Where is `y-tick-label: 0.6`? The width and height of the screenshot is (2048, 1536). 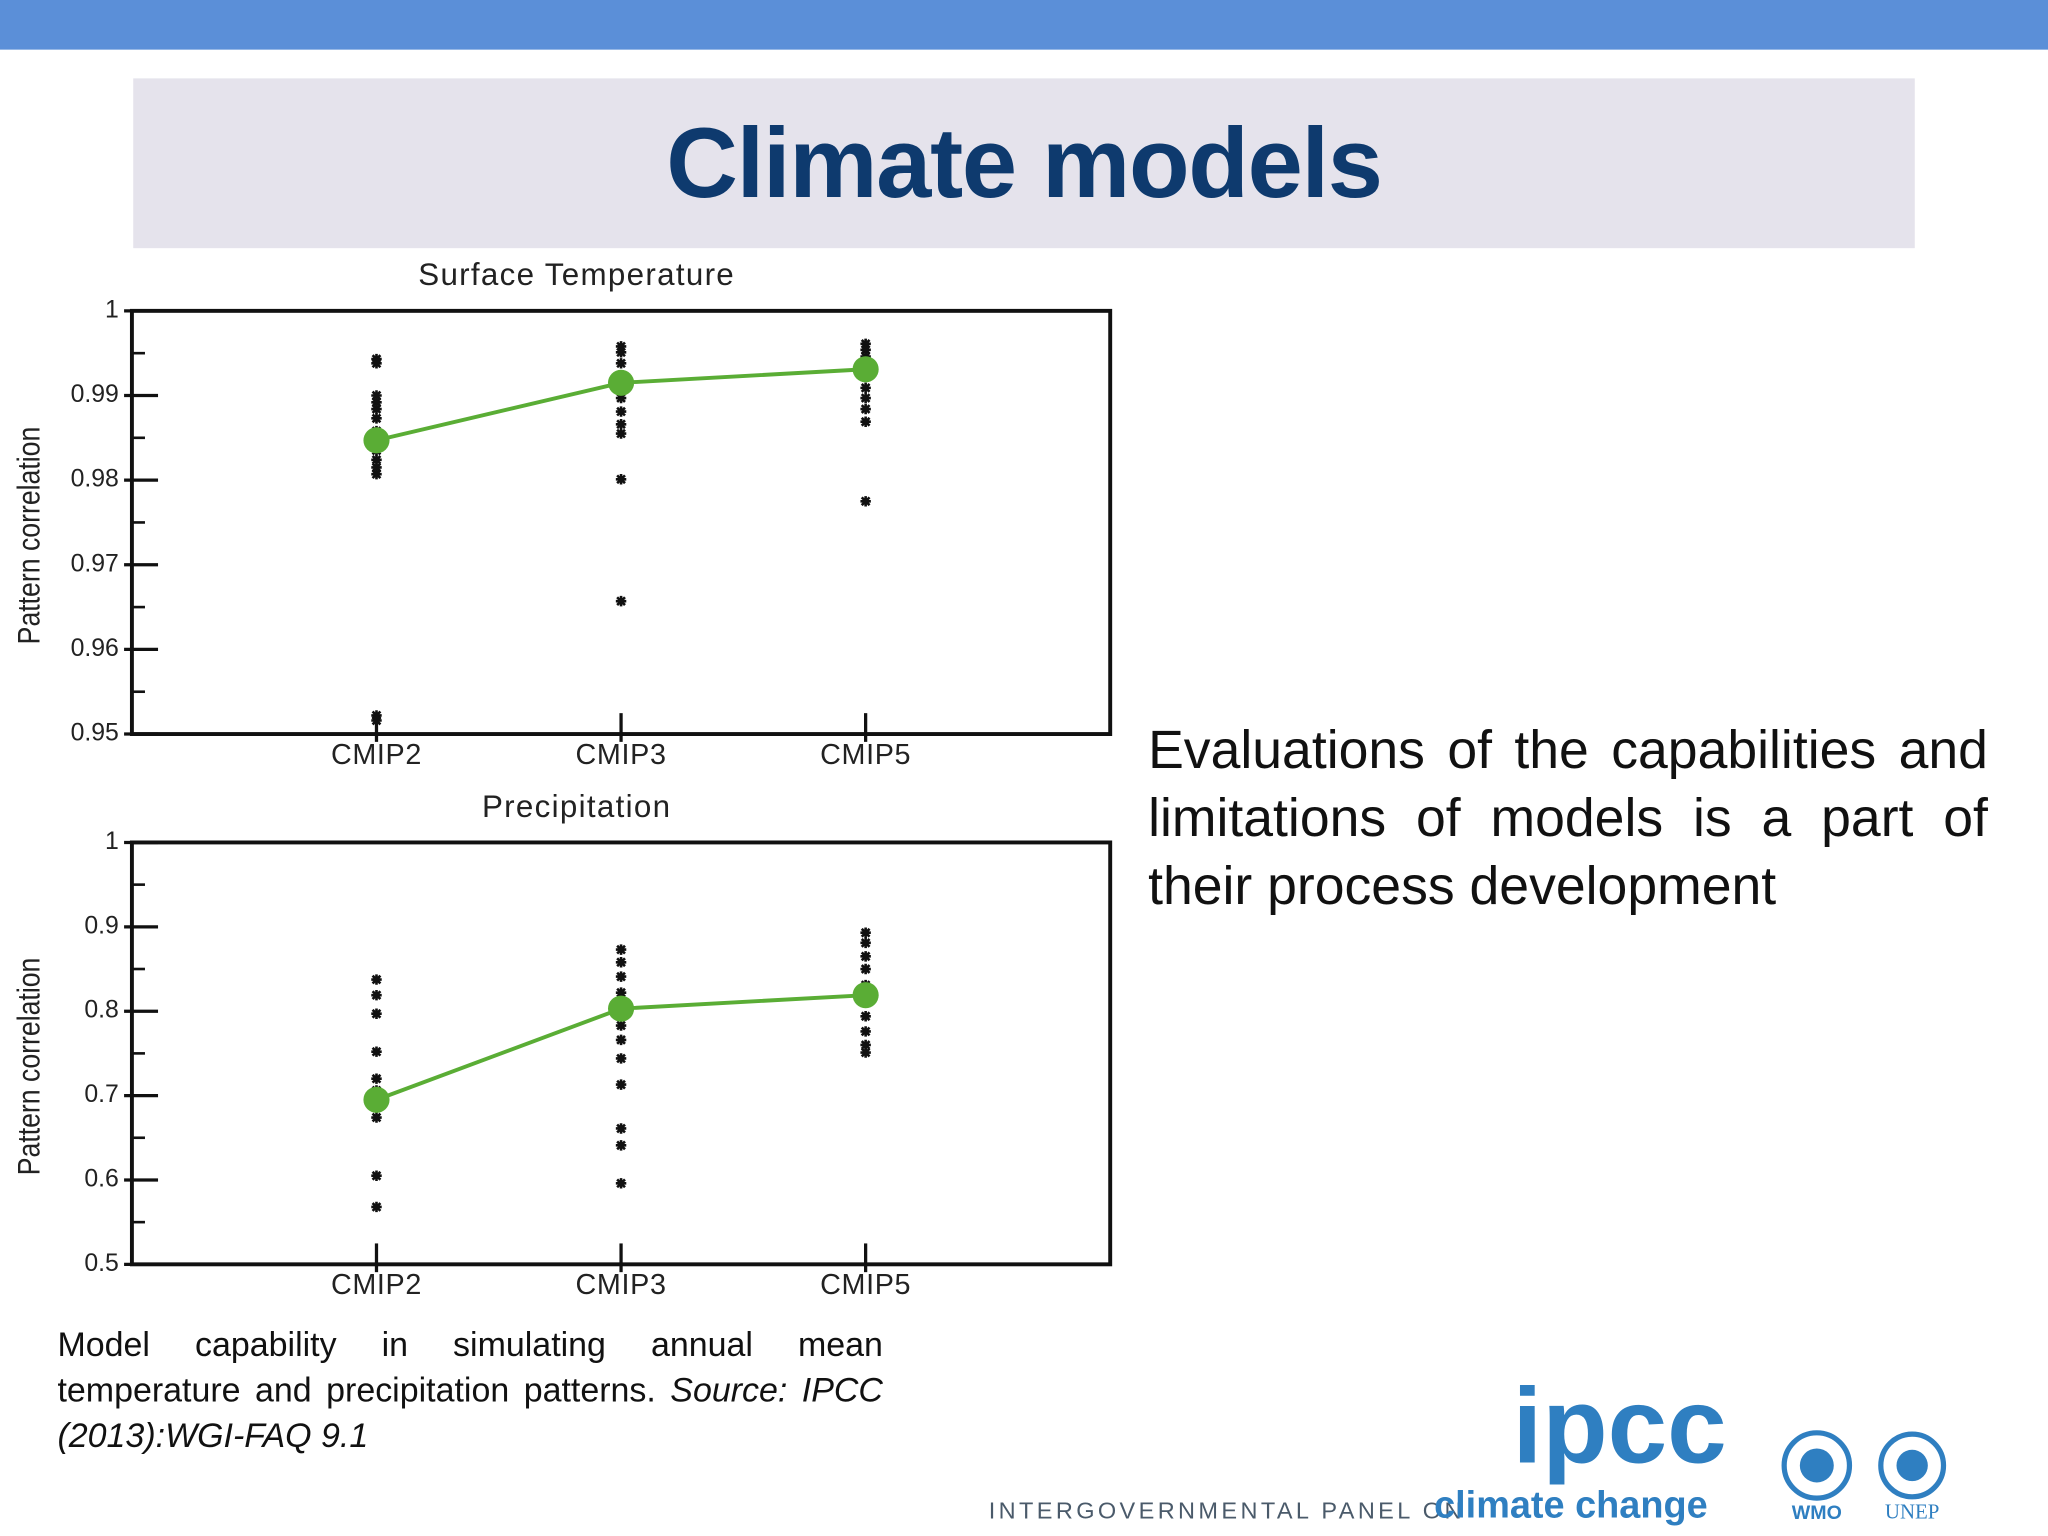
y-tick-label: 0.6 is located at coordinates (101, 1178).